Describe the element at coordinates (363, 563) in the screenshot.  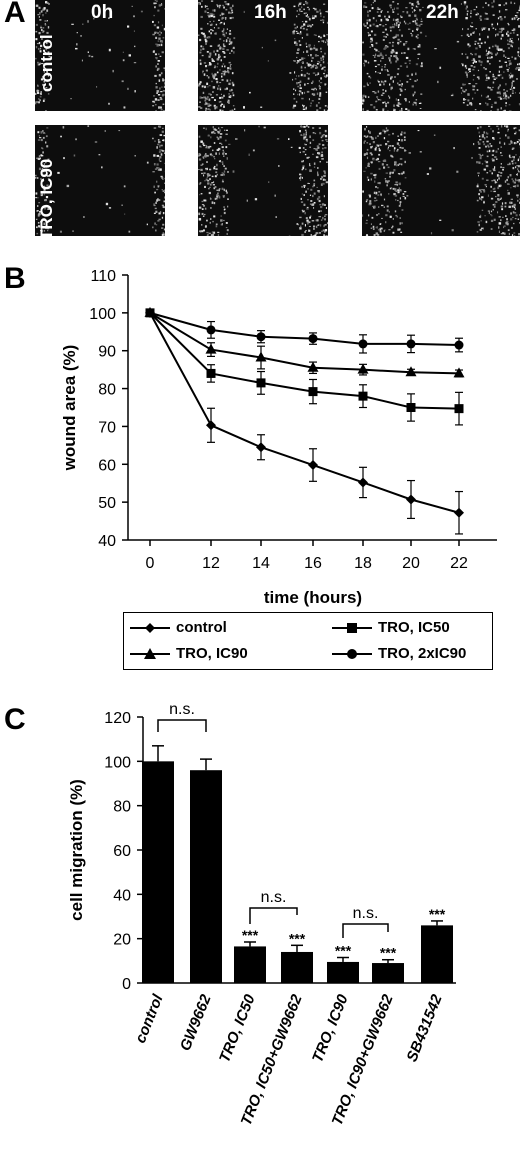
I see `x-tick-label: 18` at that location.